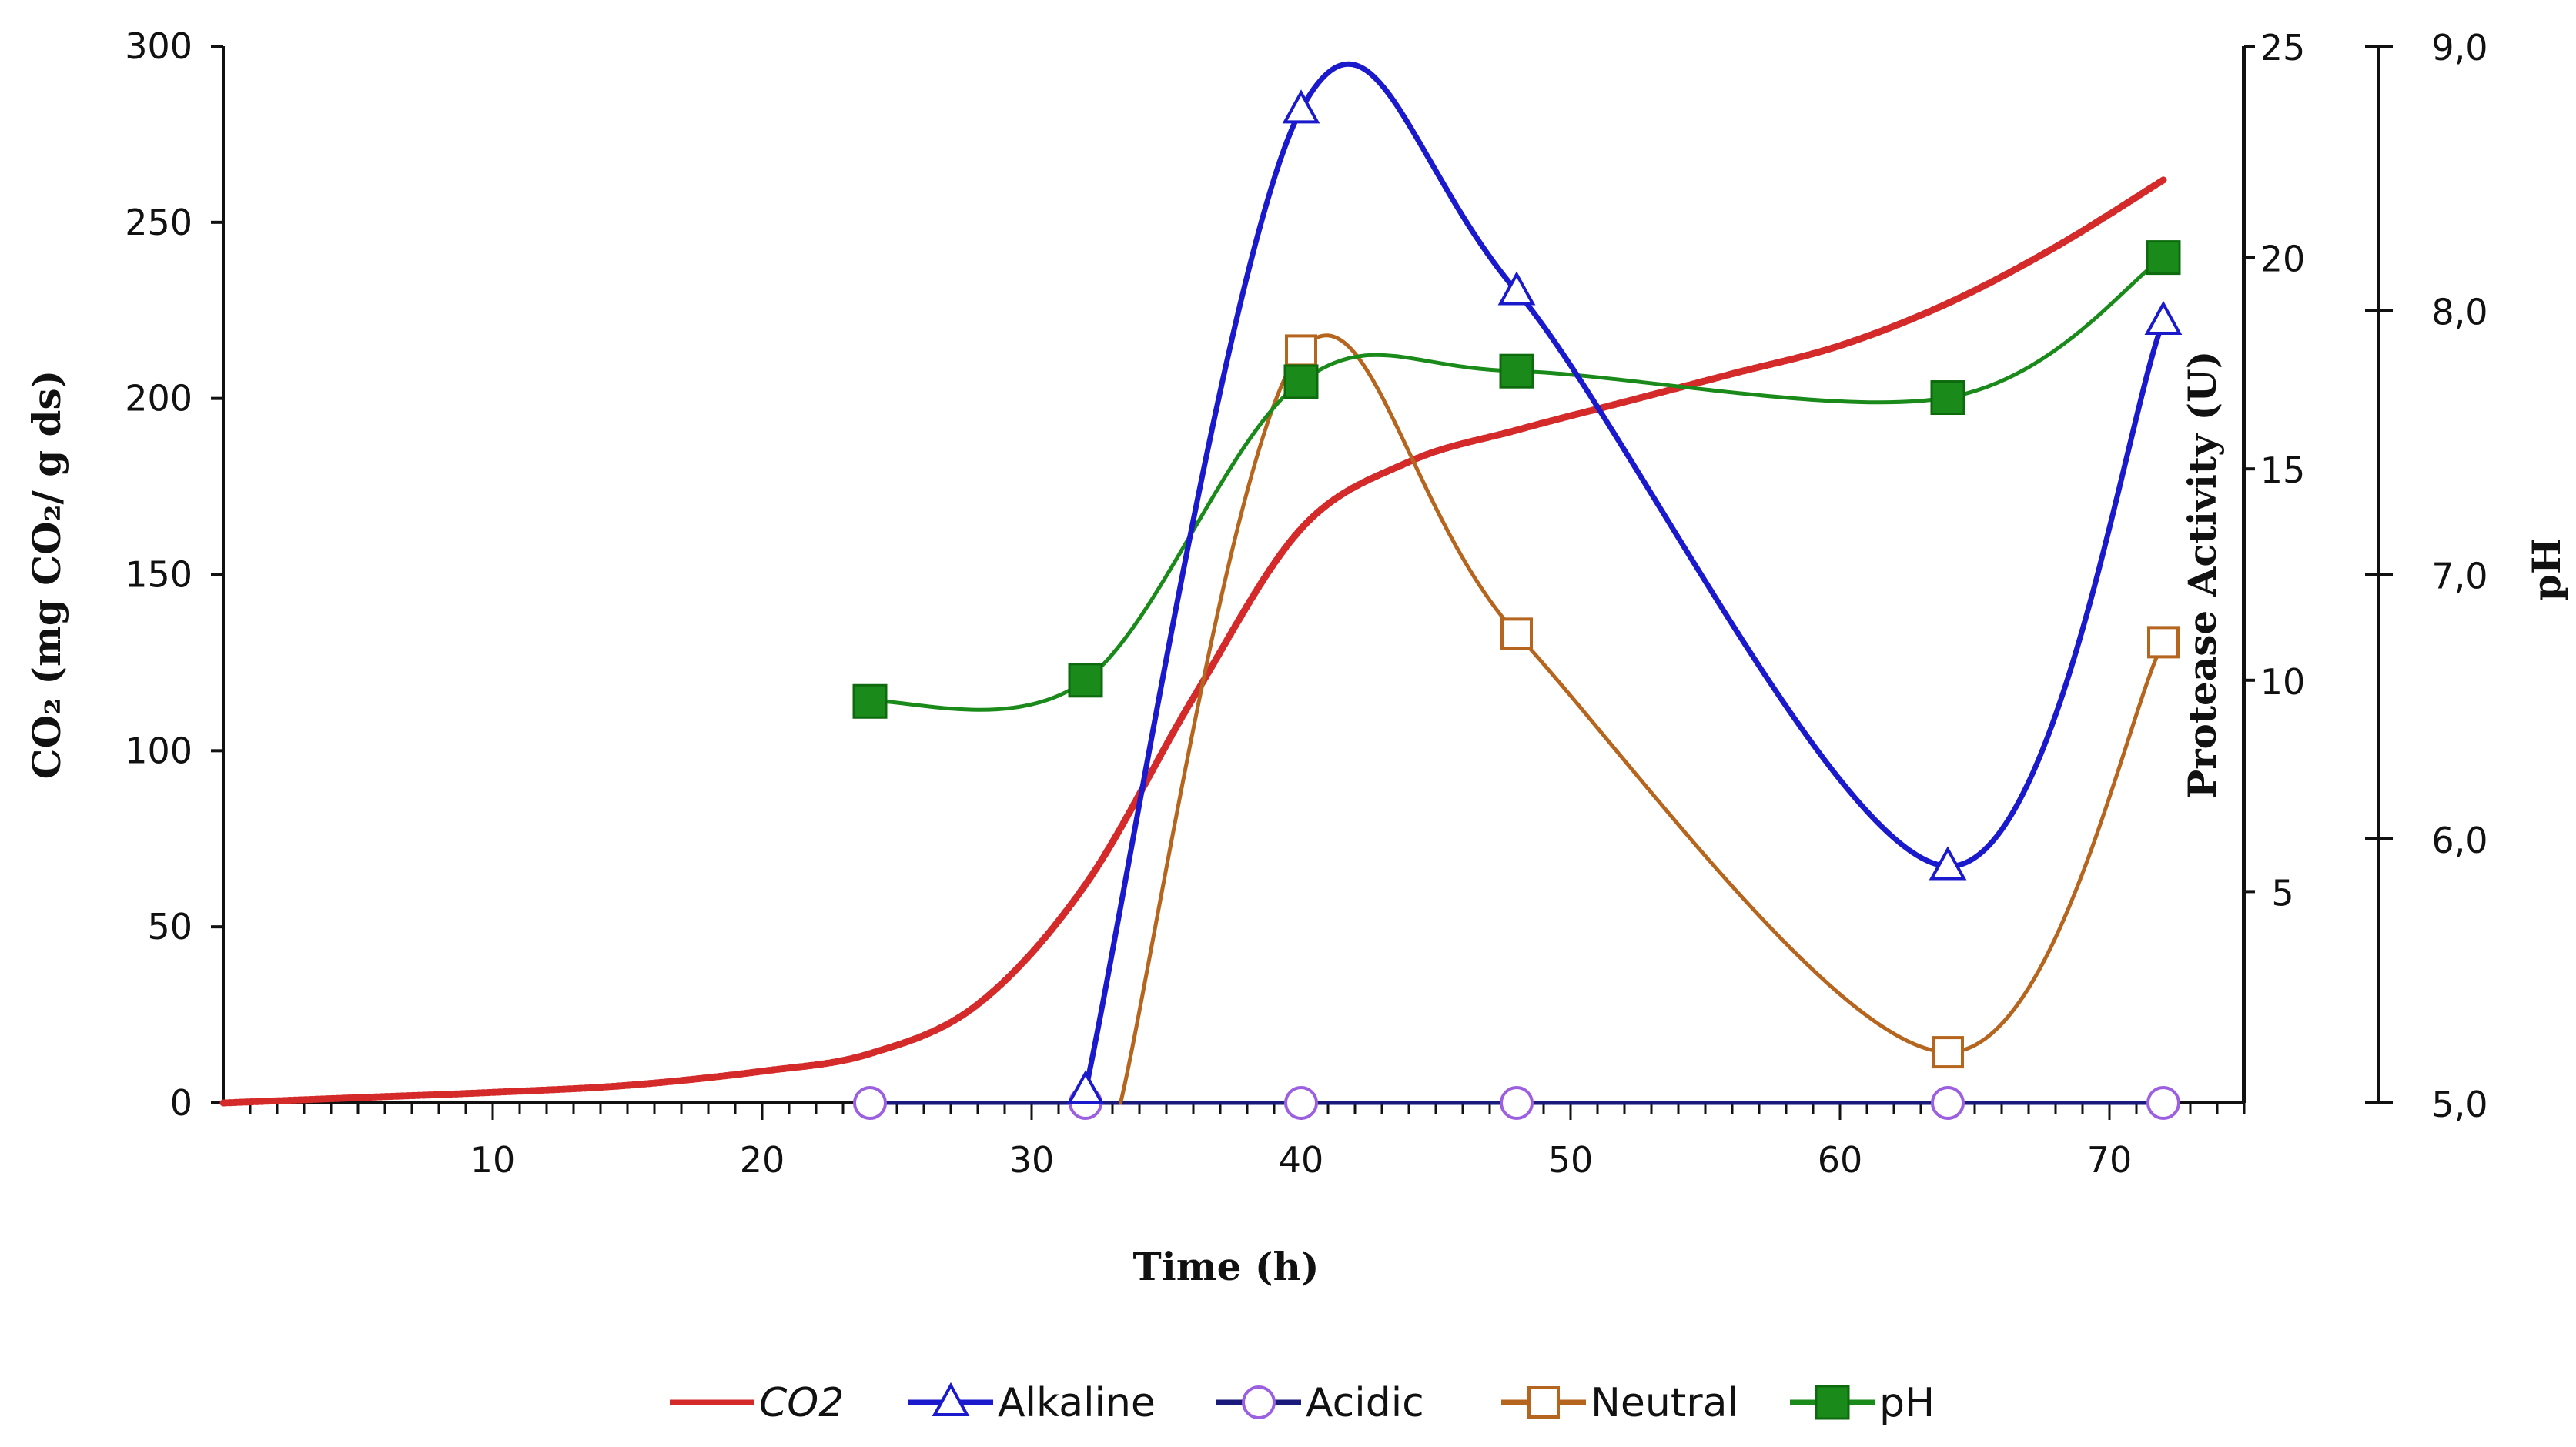 This screenshot has width=2576, height=1447. What do you see at coordinates (2283, 470) in the screenshot?
I see `y-right1-tick-label: 15` at bounding box center [2283, 470].